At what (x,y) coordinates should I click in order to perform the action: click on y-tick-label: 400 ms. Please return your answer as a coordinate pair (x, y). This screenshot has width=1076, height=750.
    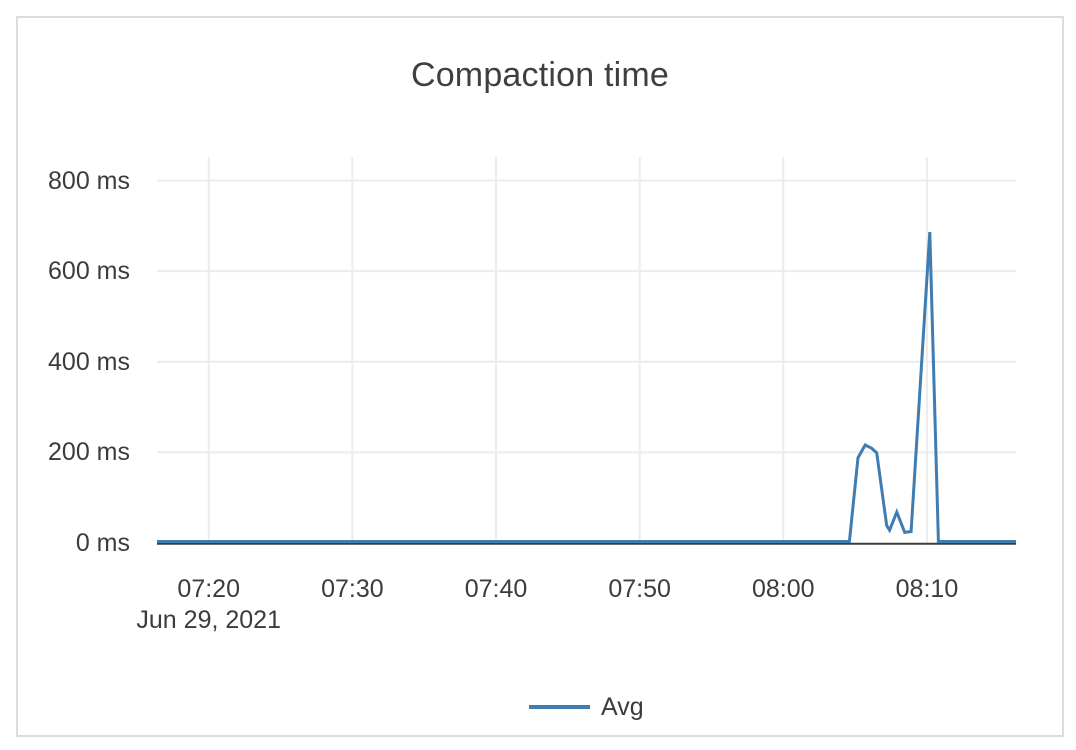
    Looking at the image, I should click on (89, 361).